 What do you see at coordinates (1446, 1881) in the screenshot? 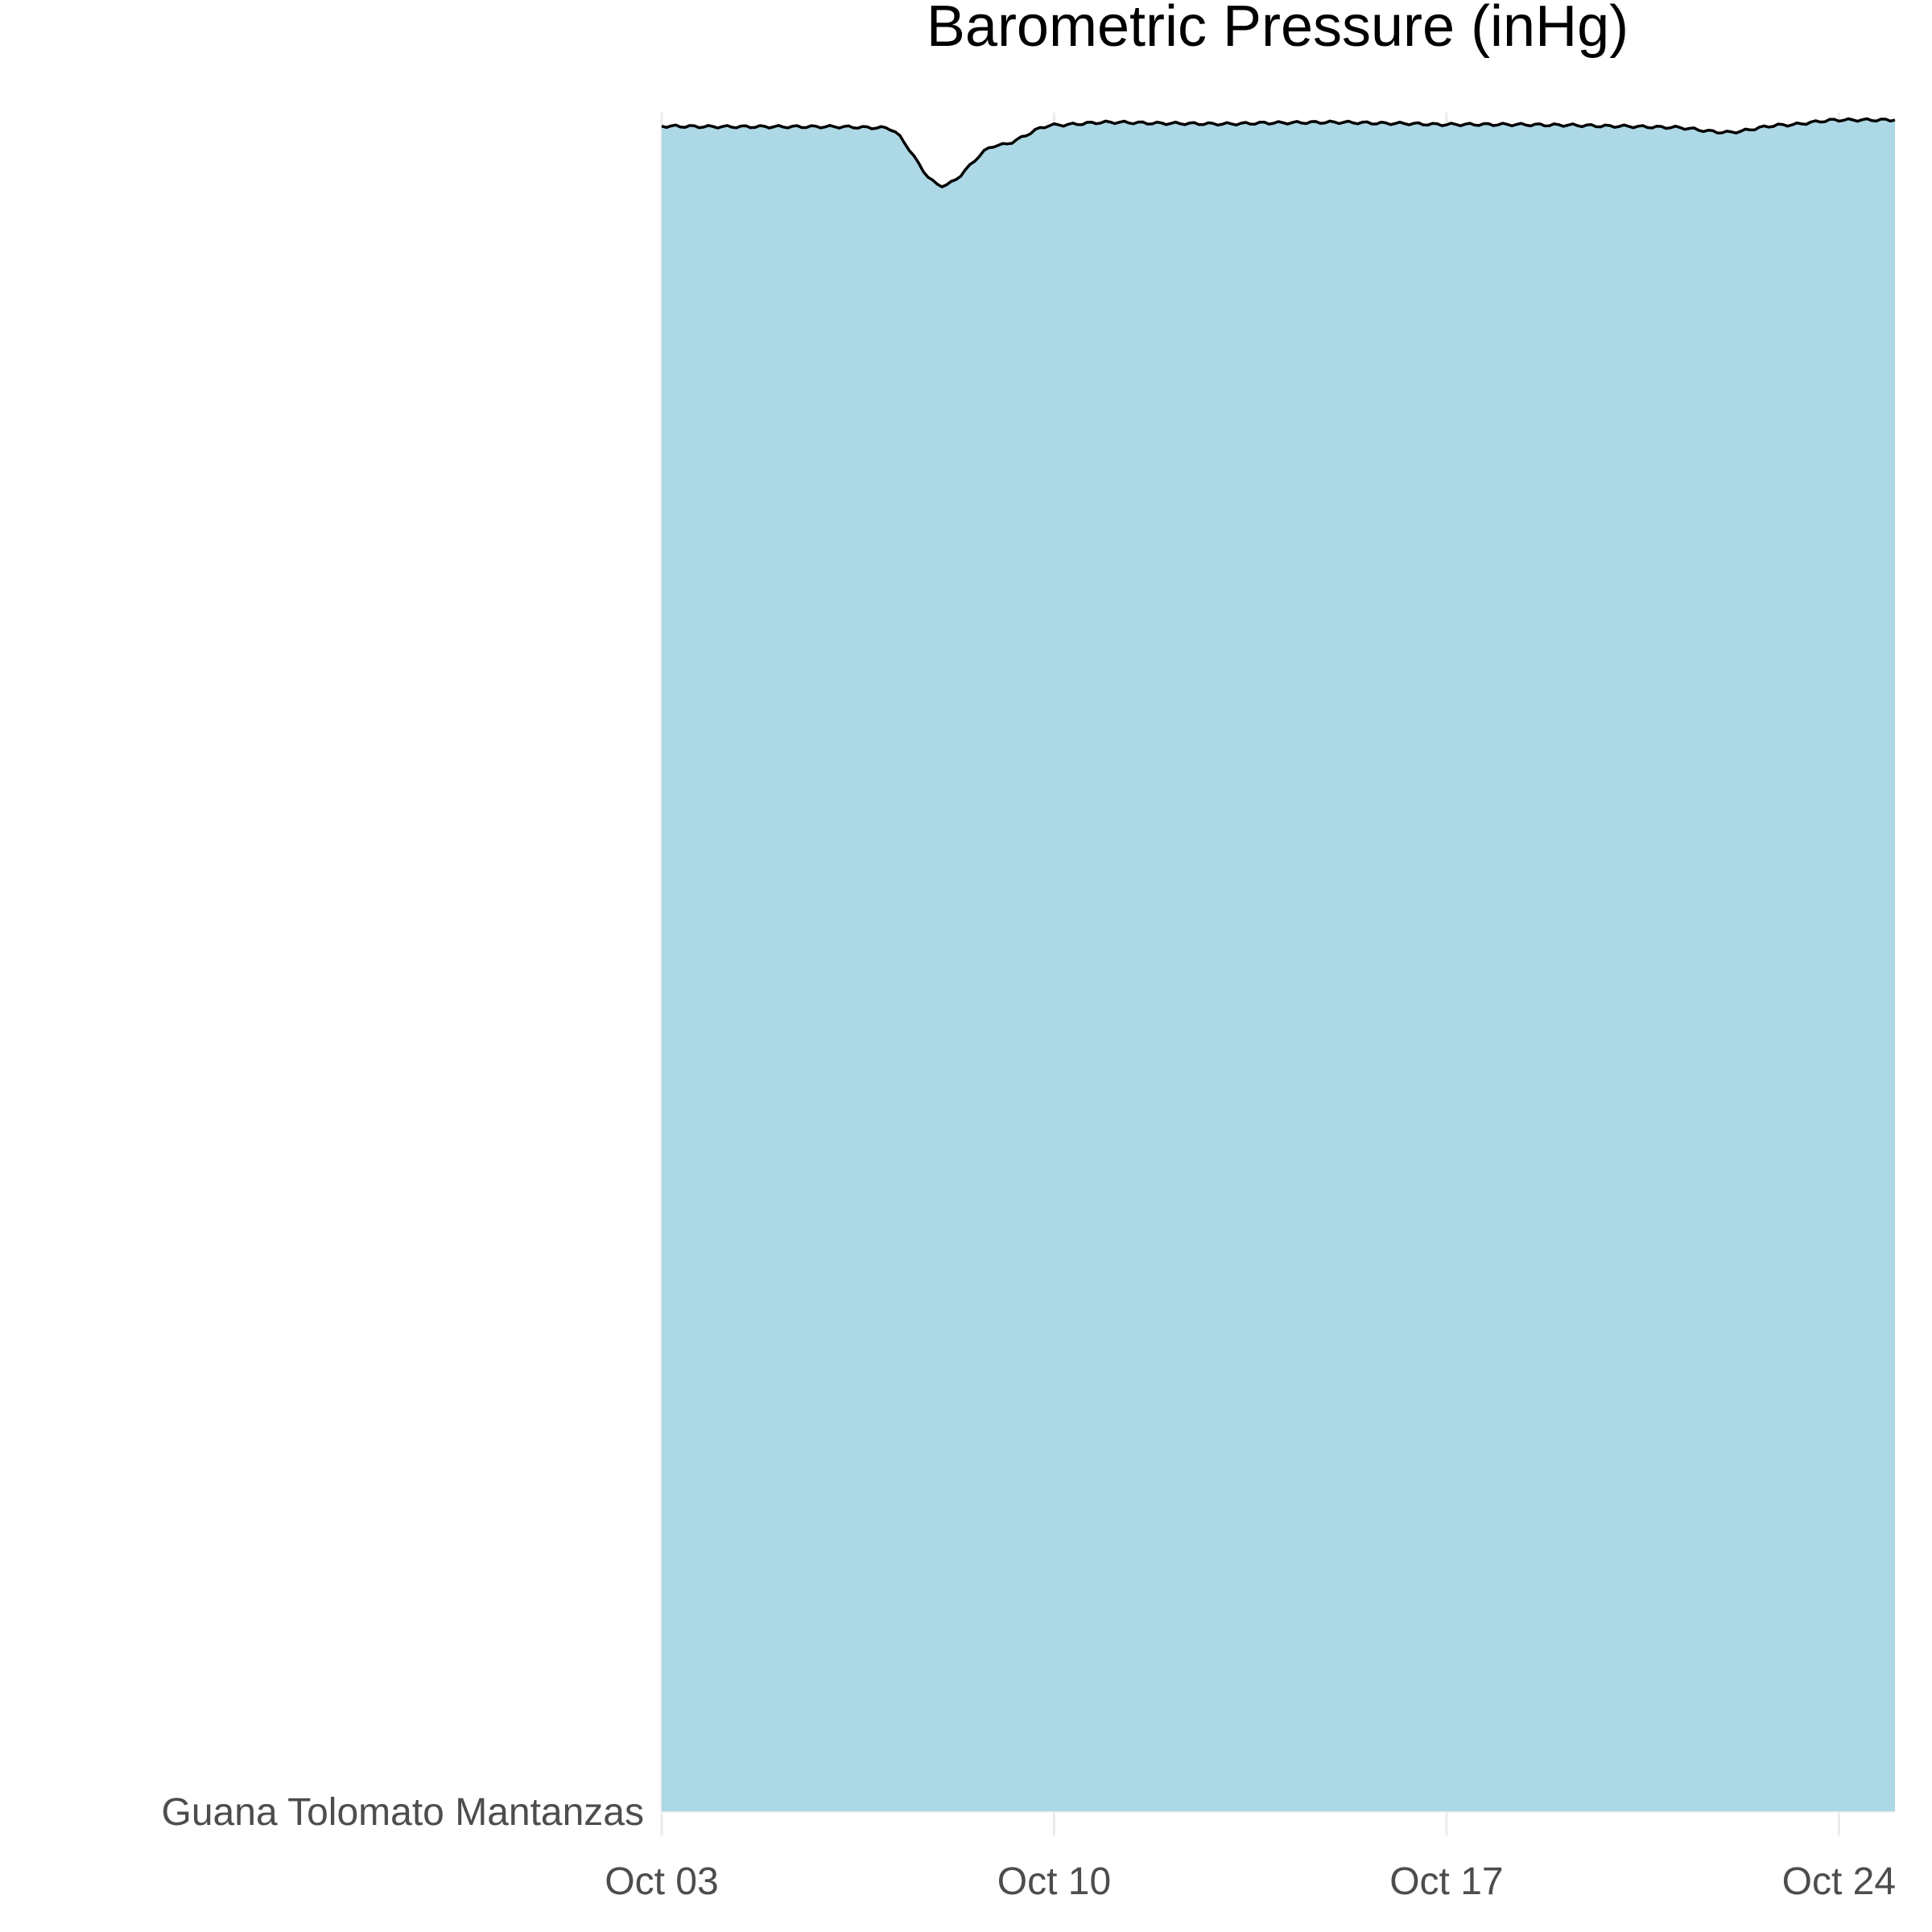
I see `x-tick-label: Oct 17` at bounding box center [1446, 1881].